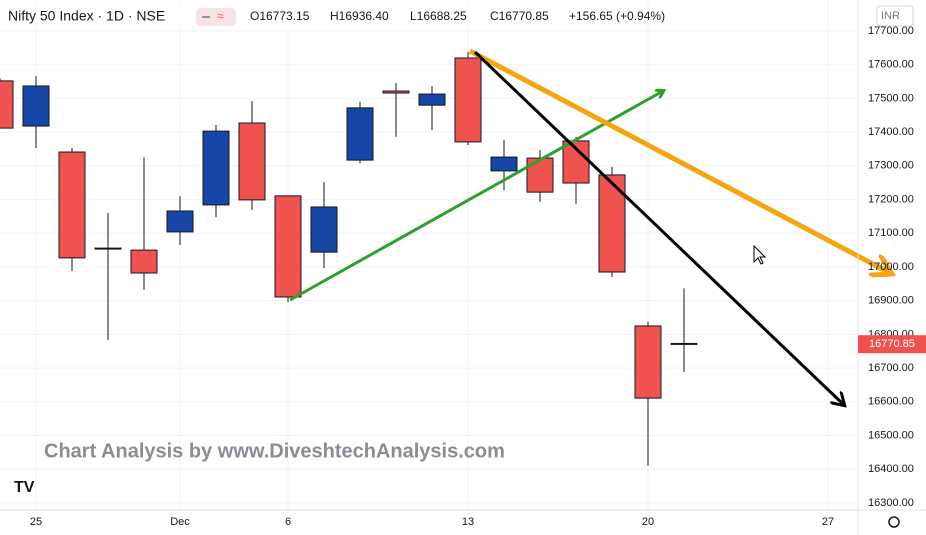  What do you see at coordinates (617, 16) in the screenshot?
I see `ohlc-change: +156.65 (+0.94%)` at bounding box center [617, 16].